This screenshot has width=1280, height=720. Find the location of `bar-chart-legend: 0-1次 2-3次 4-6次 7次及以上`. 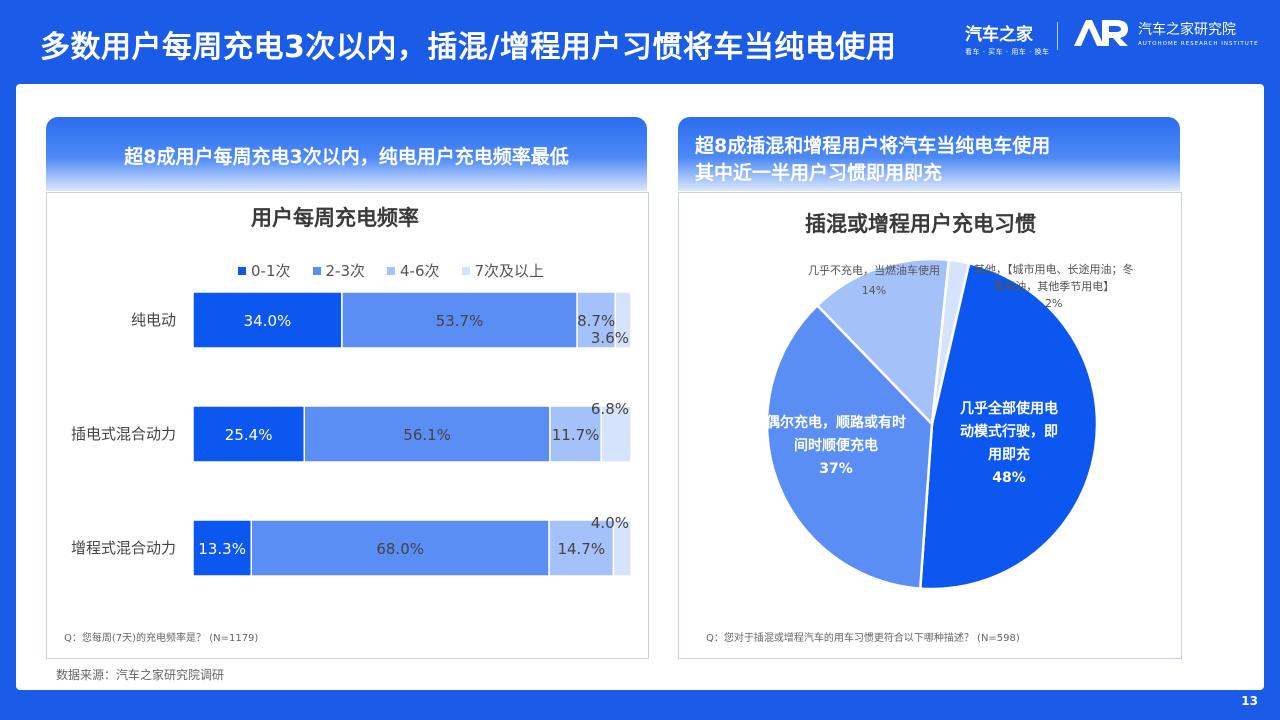

bar-chart-legend: 0-1次 2-3次 4-6次 7次及以上 is located at coordinates (402, 270).